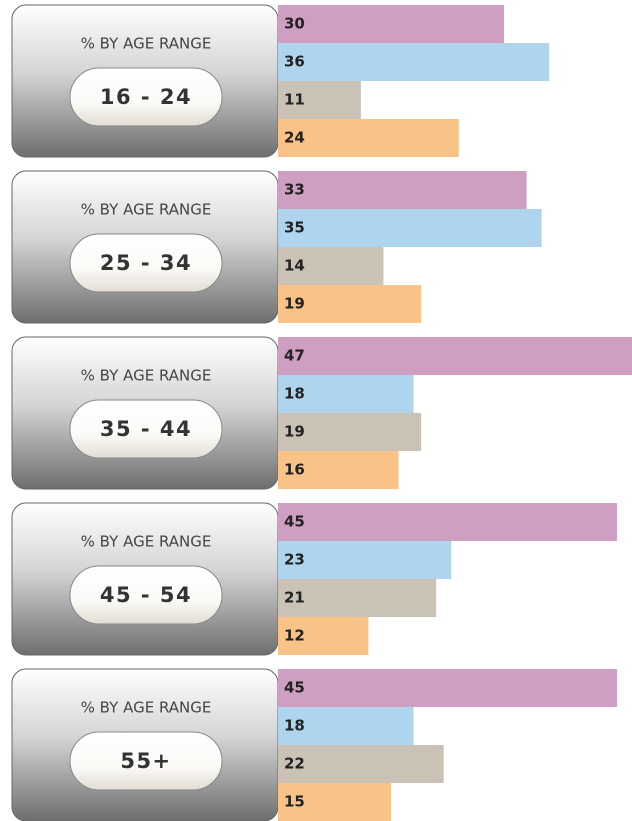  I want to click on value-label: 22, so click(294, 764).